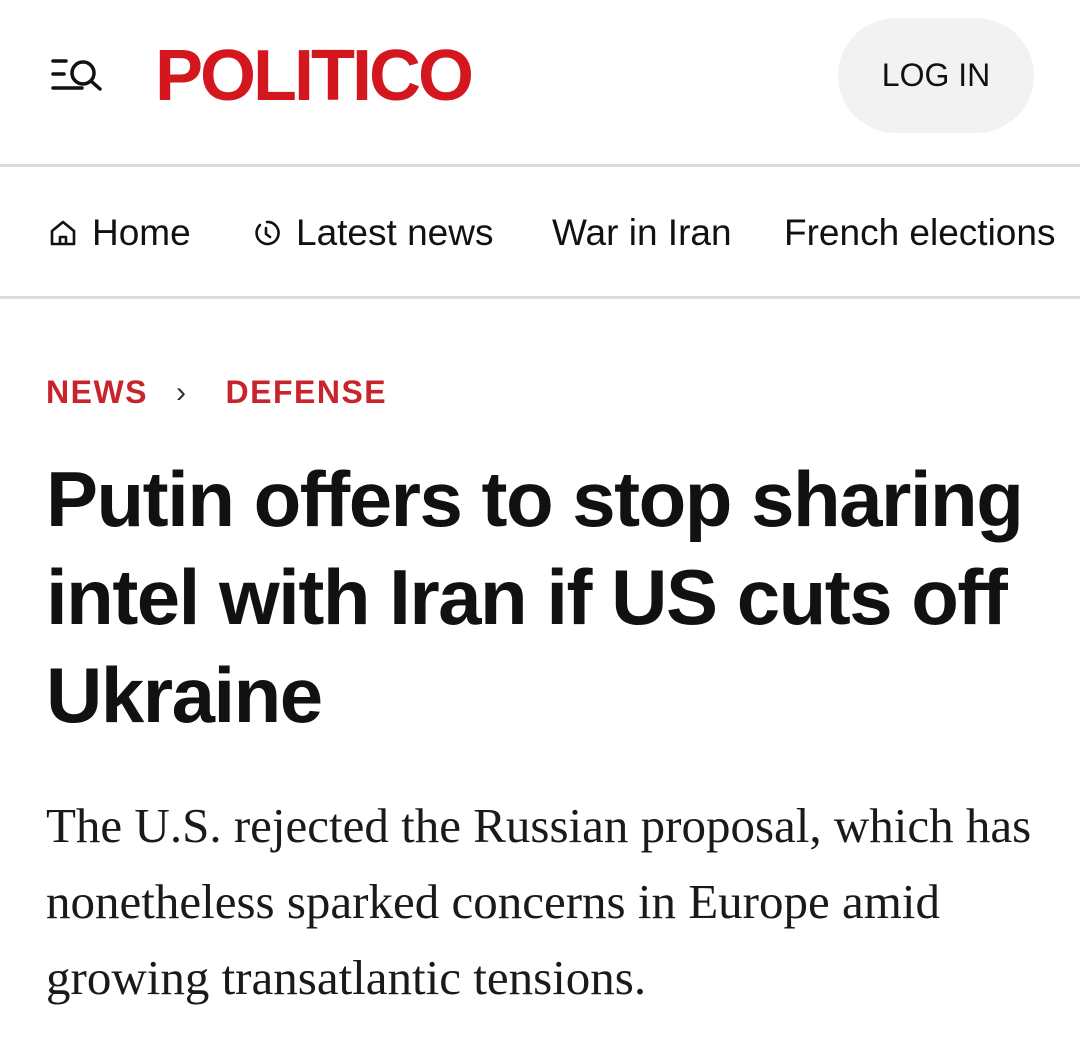 The height and width of the screenshot is (1040, 1080). I want to click on nav-item-war-in-iran: War in Iran, so click(642, 232).